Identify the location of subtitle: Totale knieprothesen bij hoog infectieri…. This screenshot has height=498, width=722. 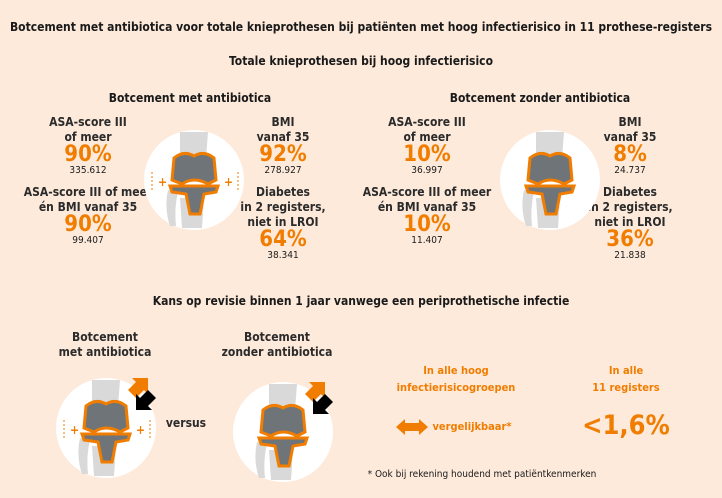
(361, 61).